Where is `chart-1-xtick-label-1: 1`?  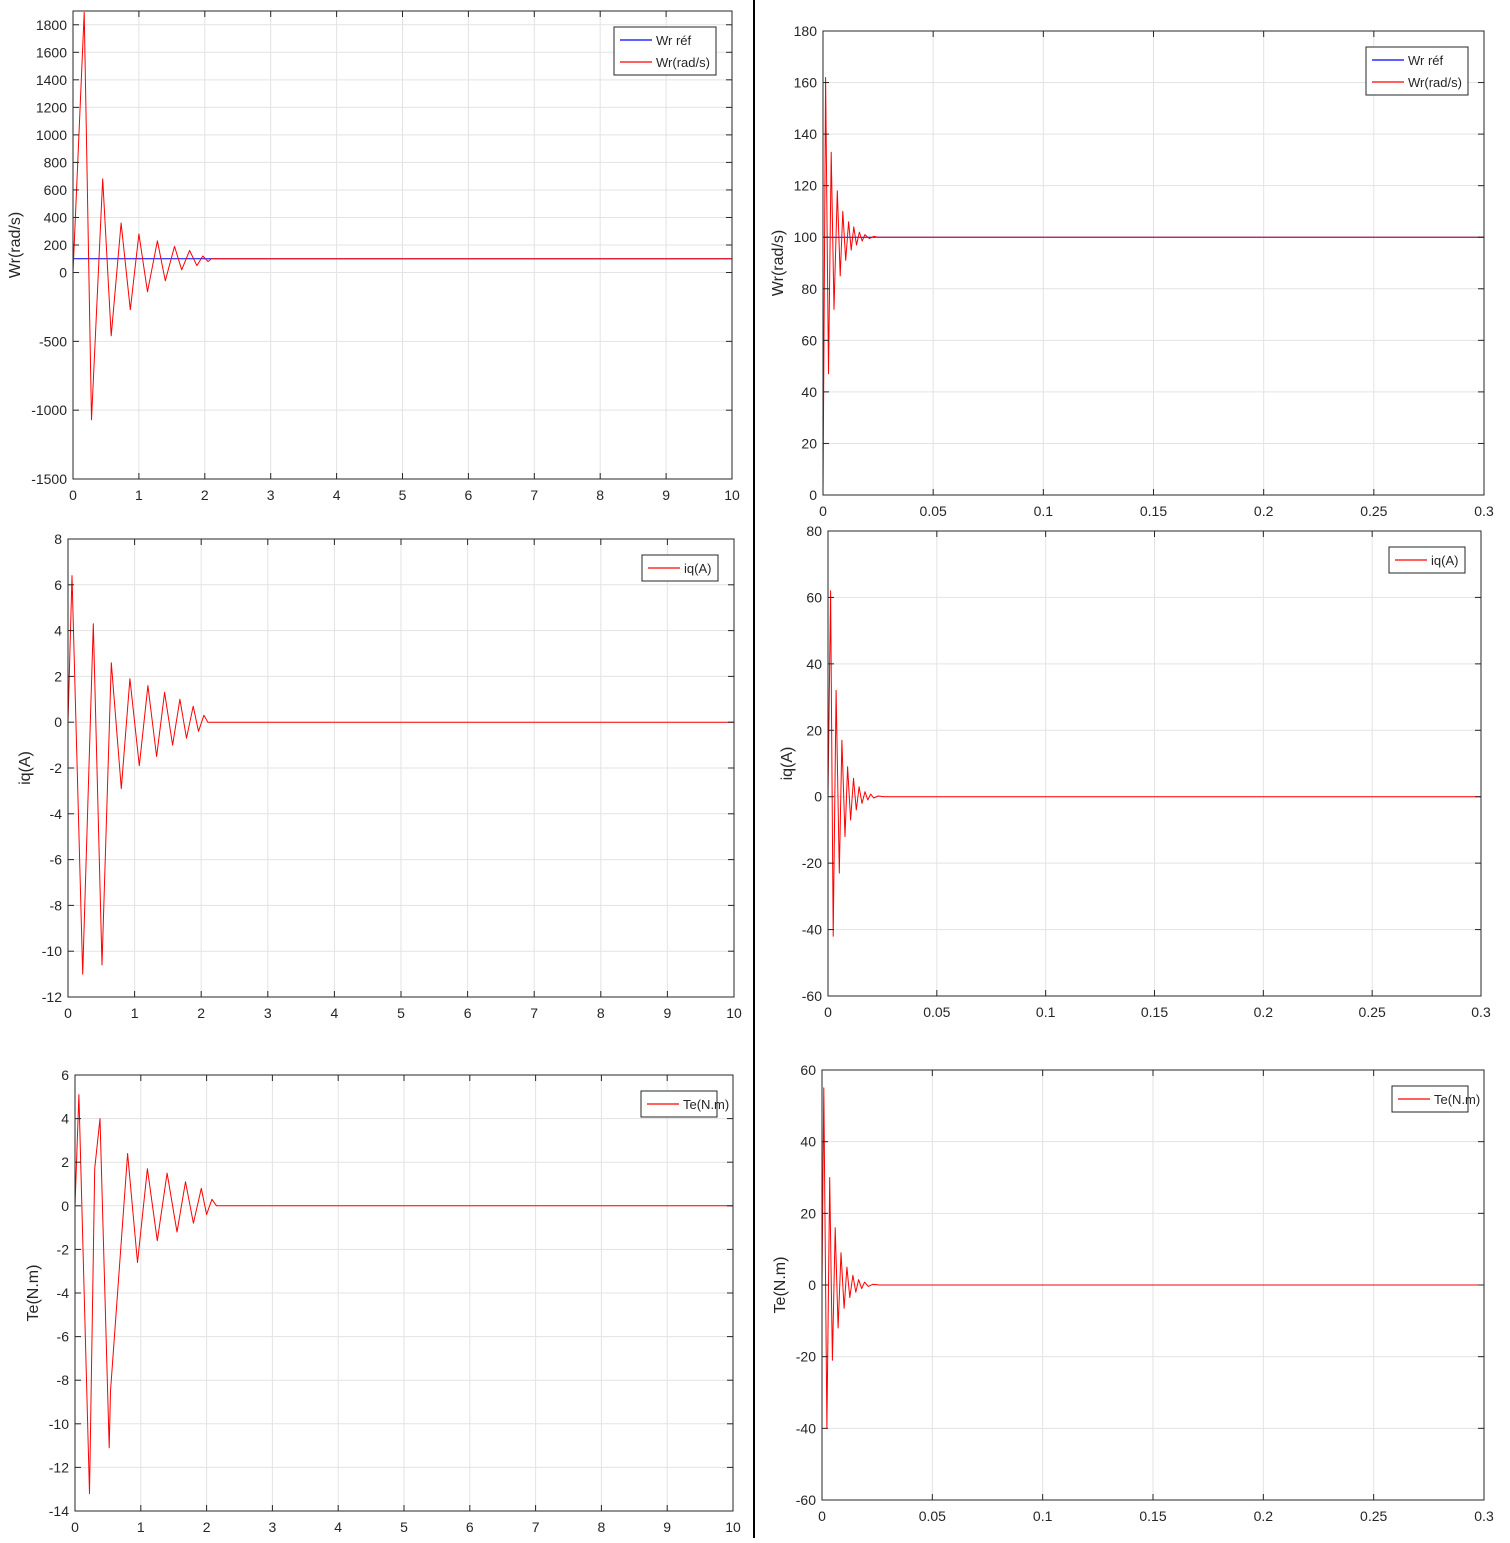
chart-1-xtick-label-1: 1 is located at coordinates (139, 495).